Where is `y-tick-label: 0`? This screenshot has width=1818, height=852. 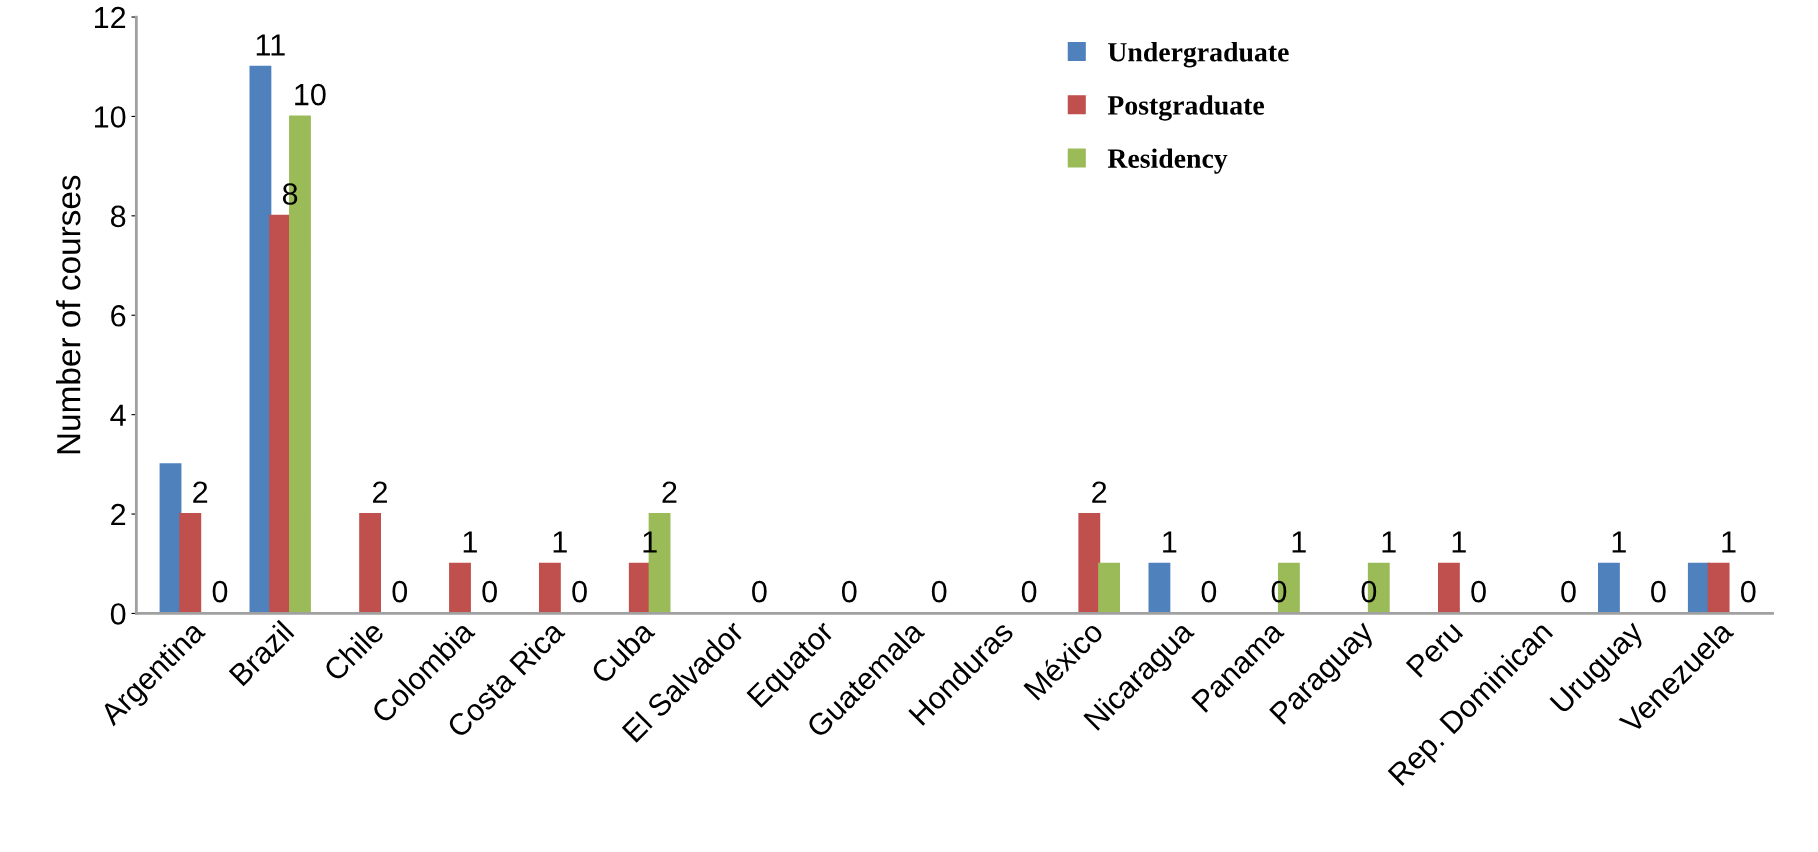
y-tick-label: 0 is located at coordinates (118, 614).